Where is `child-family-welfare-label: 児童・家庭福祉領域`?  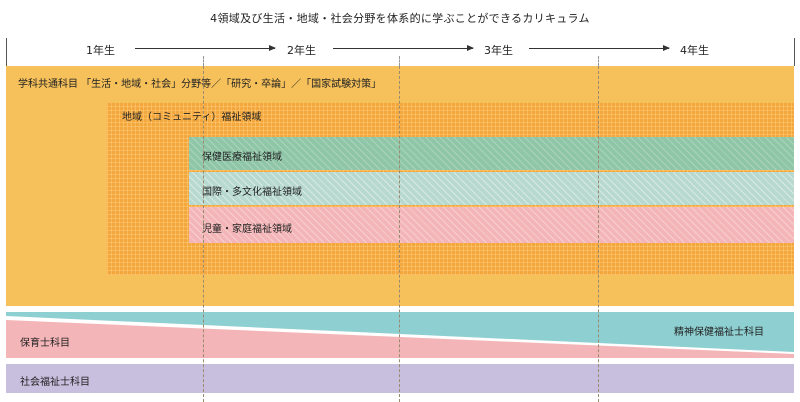 child-family-welfare-label: 児童・家庭福祉領域 is located at coordinates (247, 229).